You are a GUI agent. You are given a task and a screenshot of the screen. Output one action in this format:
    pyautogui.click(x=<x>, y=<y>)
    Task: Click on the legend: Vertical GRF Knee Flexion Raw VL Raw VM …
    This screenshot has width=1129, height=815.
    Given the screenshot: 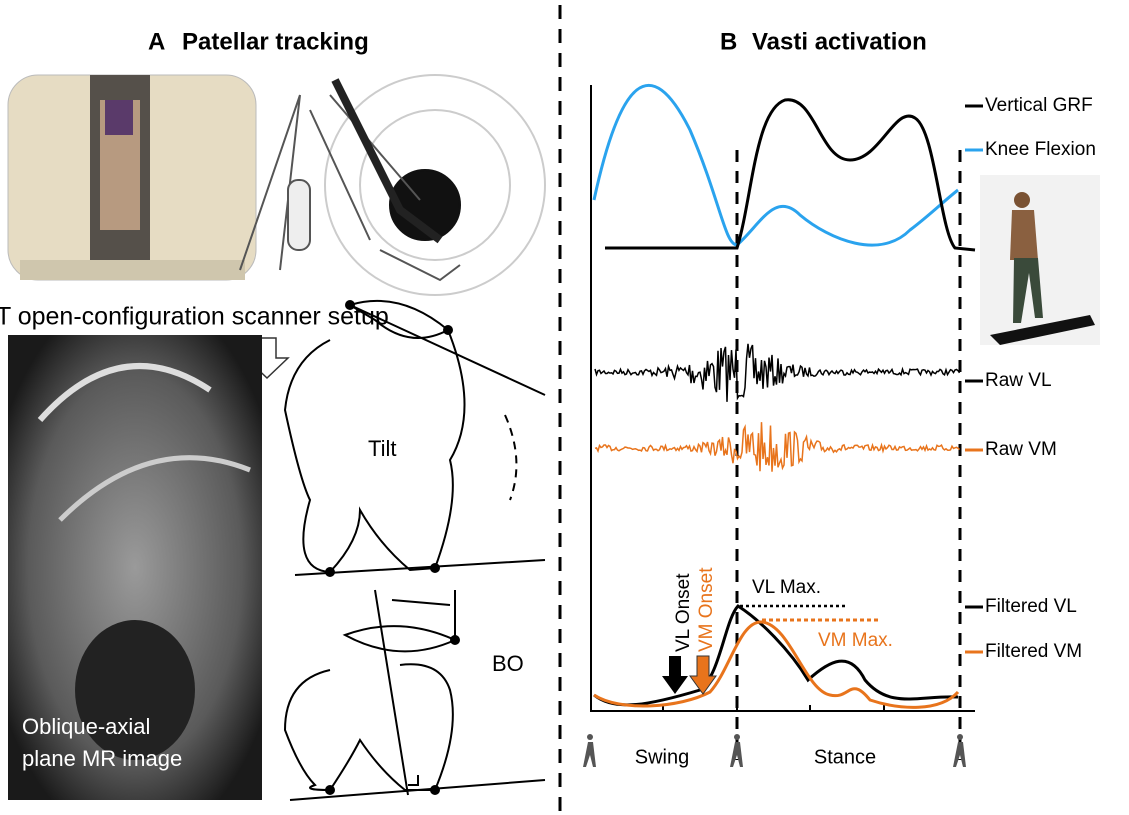 What is the action you would take?
    pyautogui.click(x=1030, y=378)
    